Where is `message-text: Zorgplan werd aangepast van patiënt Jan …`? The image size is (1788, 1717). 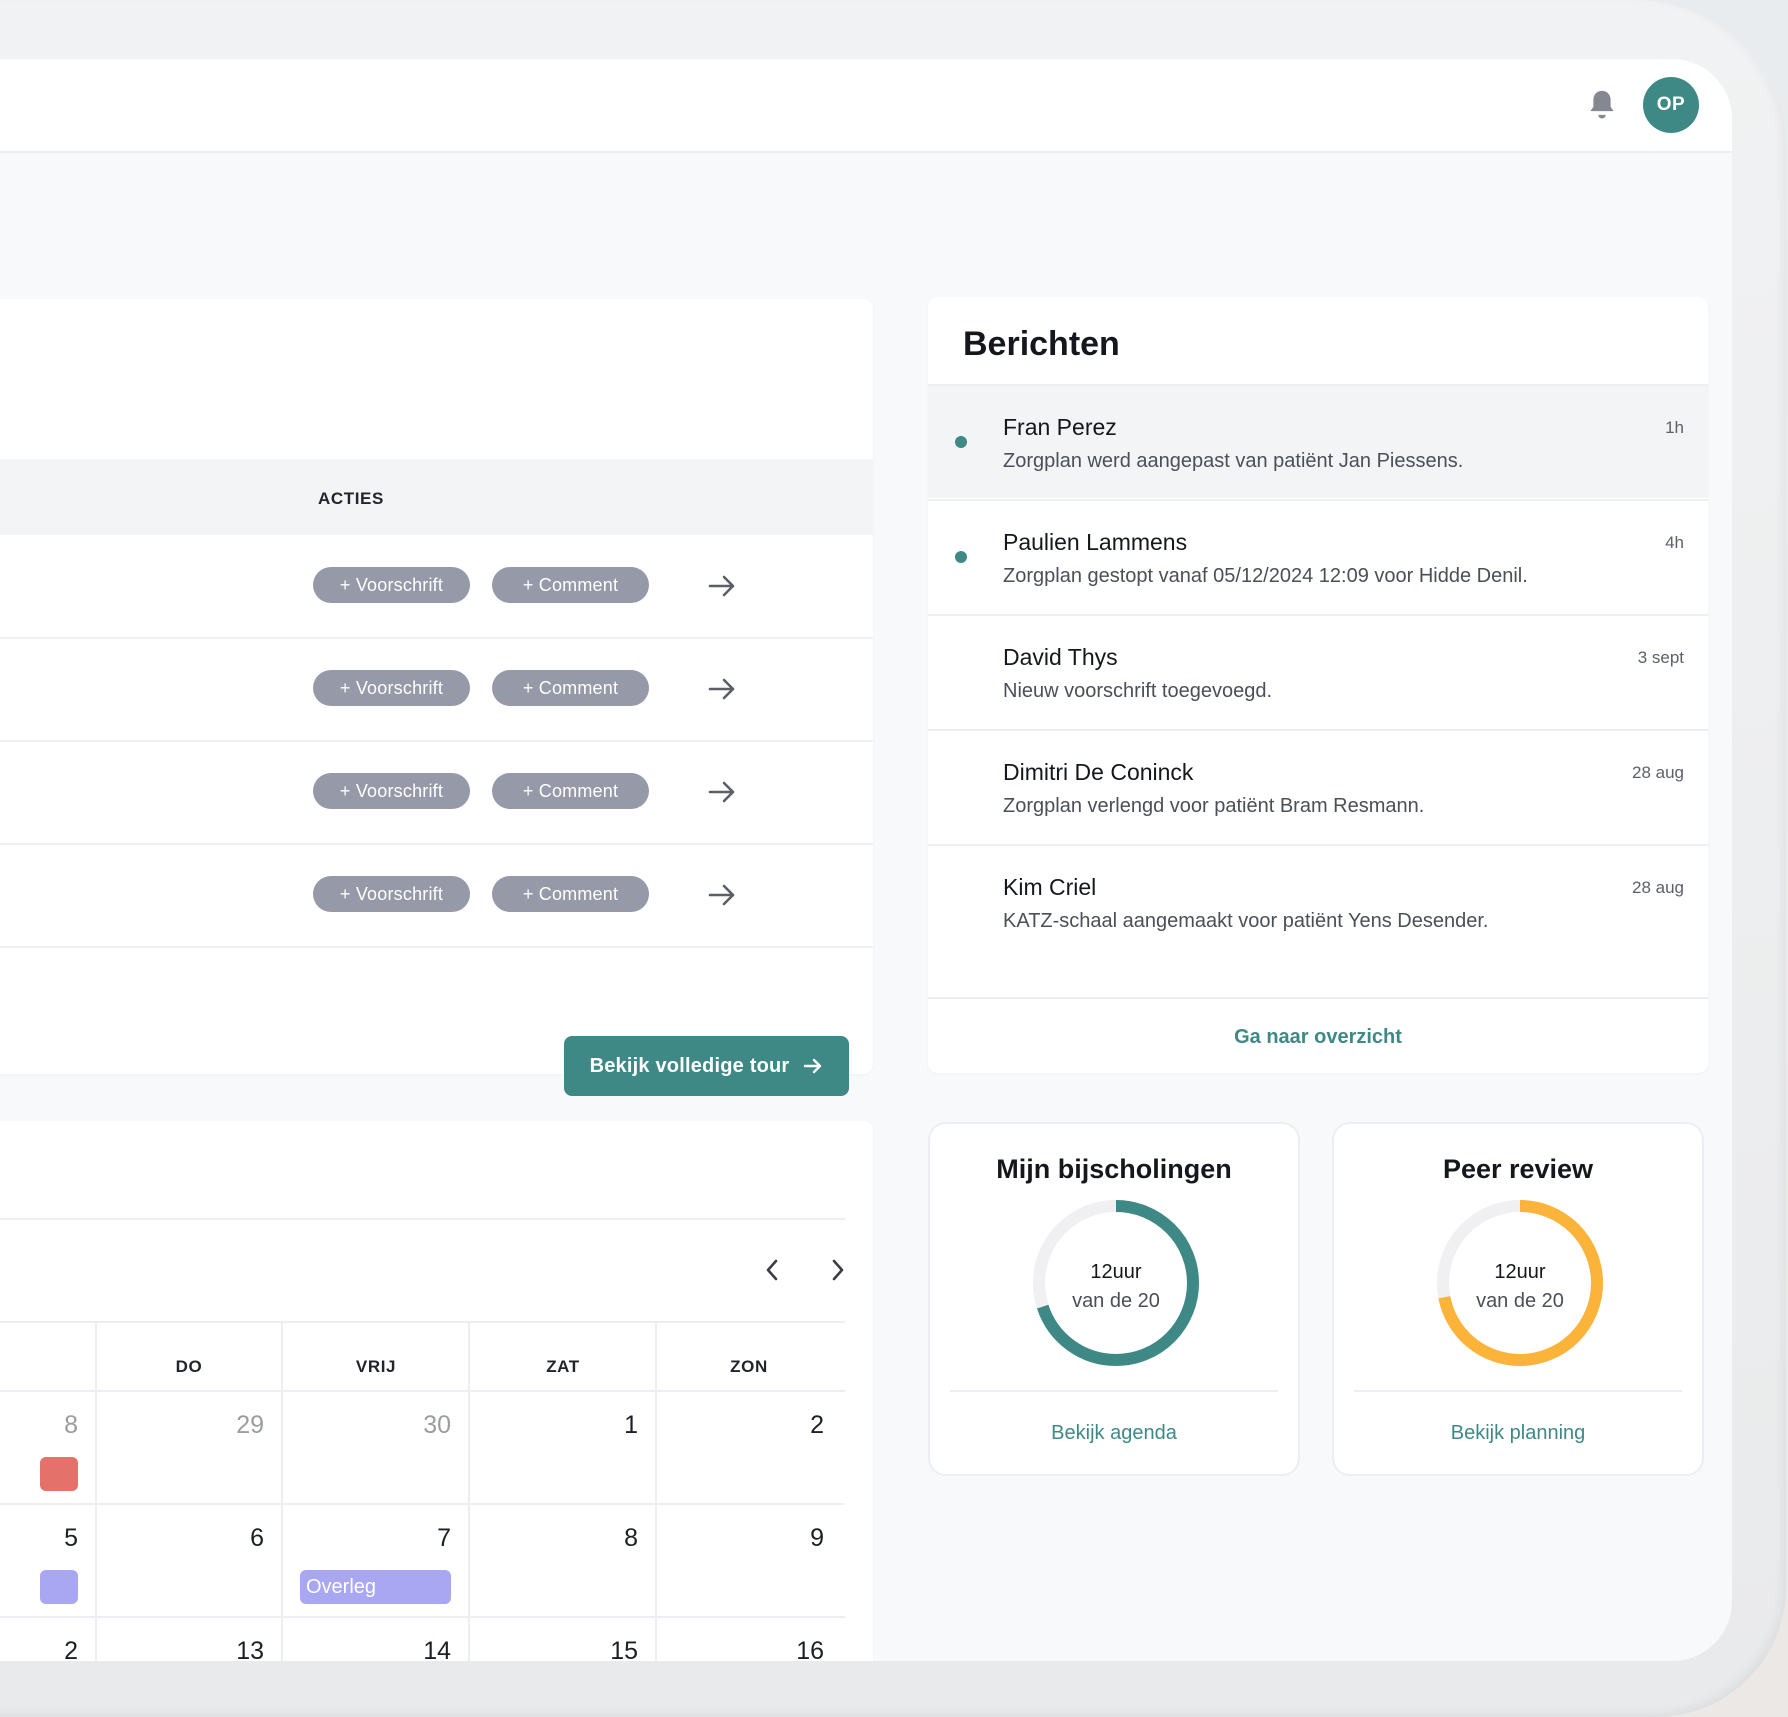 message-text: Zorgplan werd aangepast van patiënt Jan … is located at coordinates (1233, 461).